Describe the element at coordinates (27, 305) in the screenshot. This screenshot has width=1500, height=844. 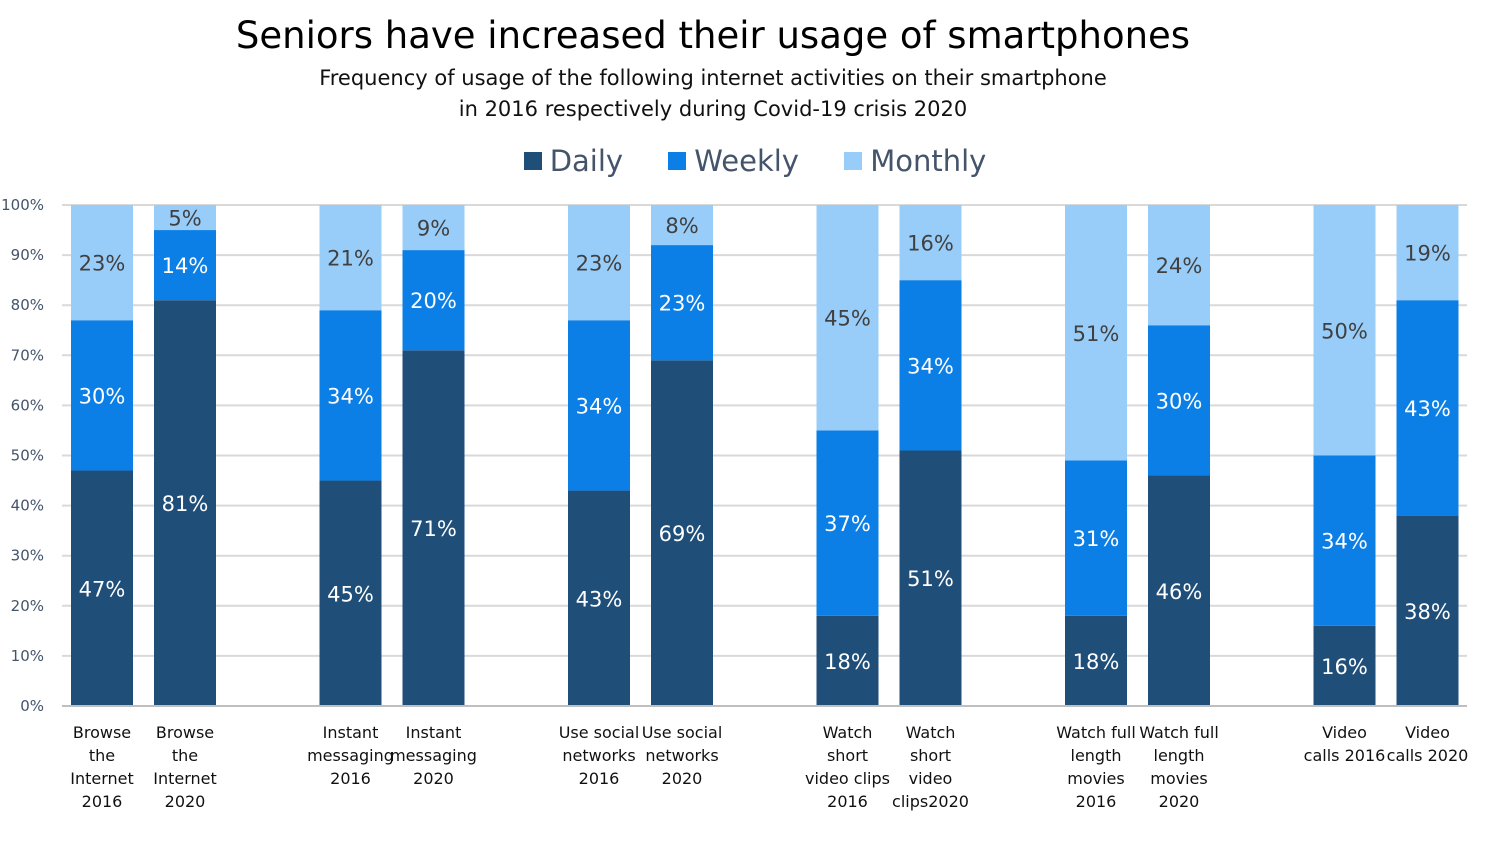
I see `y-tick-label: 80%` at that location.